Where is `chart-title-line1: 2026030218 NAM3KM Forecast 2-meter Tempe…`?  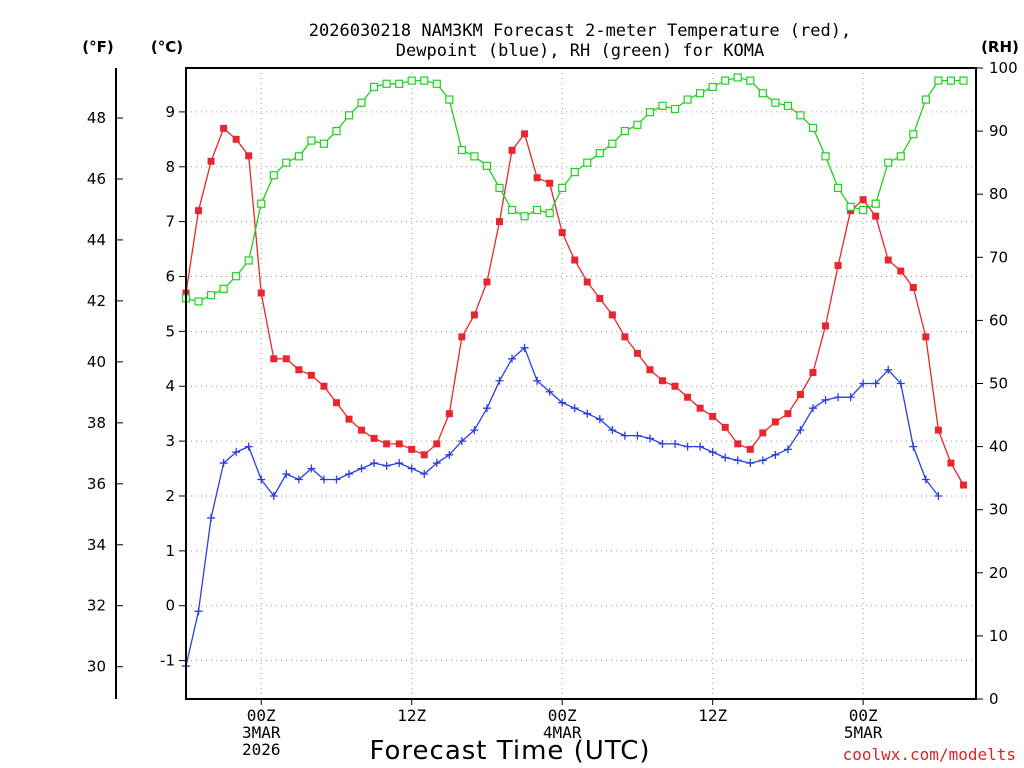 chart-title-line1: 2026030218 NAM3KM Forecast 2-meter Tempe… is located at coordinates (580, 31).